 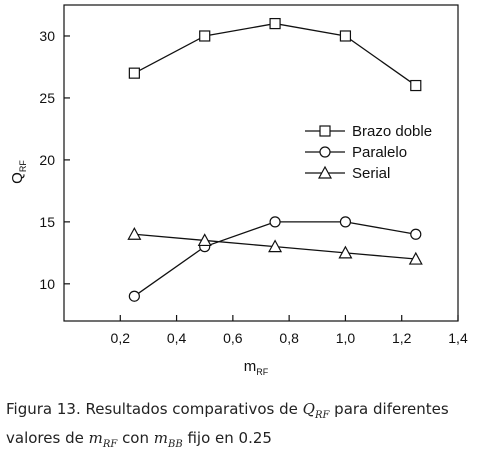 I want to click on y-axis-title: QRF, so click(x=18, y=172).